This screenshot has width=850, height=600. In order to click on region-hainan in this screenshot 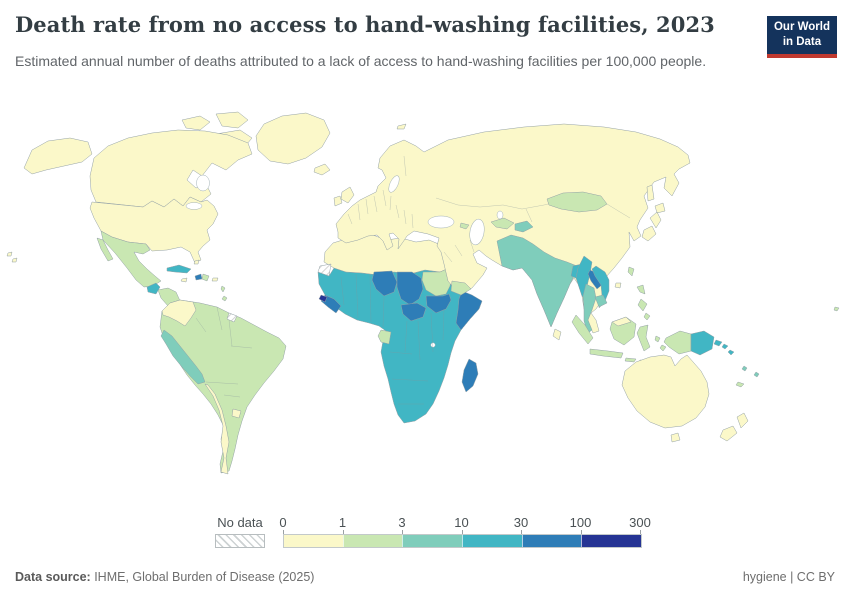, I will do `click(618, 285)`.